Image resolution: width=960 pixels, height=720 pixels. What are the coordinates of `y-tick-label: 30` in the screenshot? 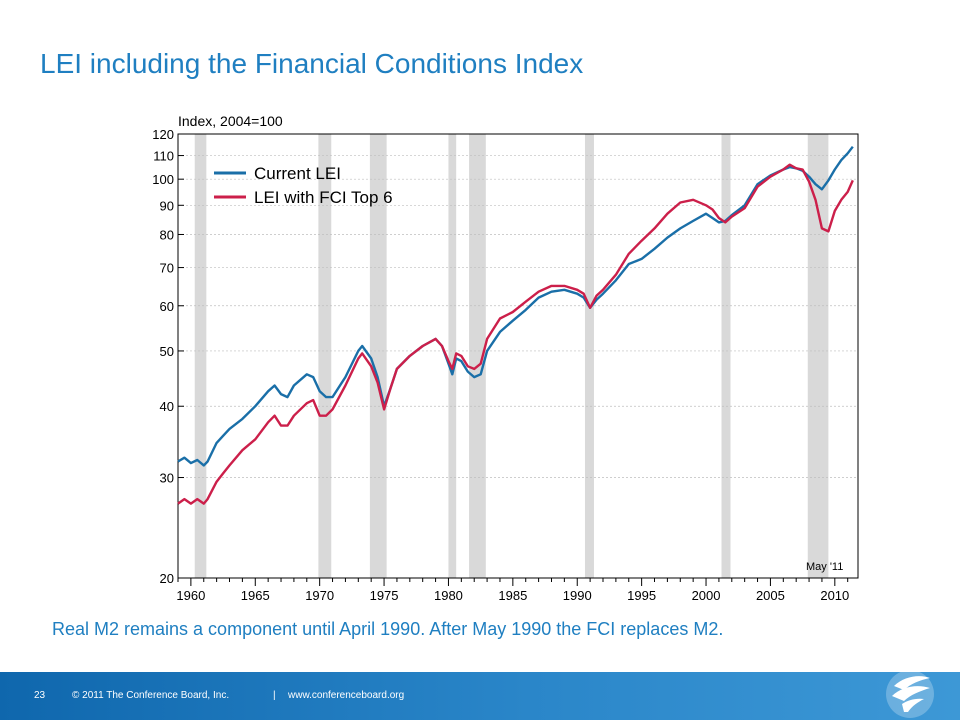 It's located at (167, 478).